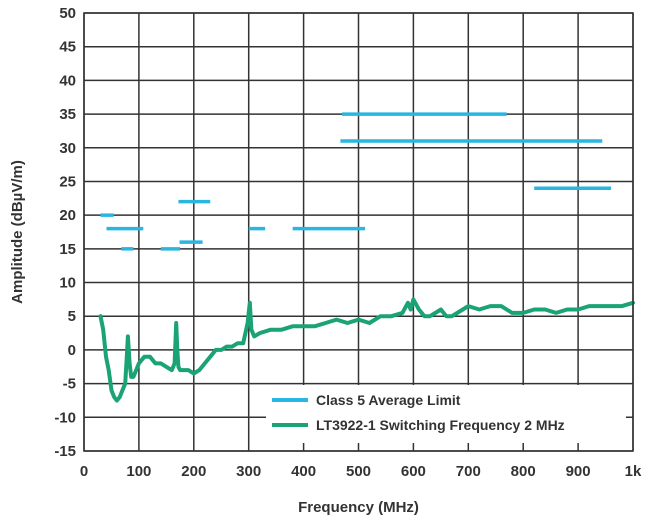 The image size is (650, 524). What do you see at coordinates (65, 232) in the screenshot?
I see `y-tick-labels: -15 -10 -5 0 5 10 15 20 25 30 35 40 45 50` at bounding box center [65, 232].